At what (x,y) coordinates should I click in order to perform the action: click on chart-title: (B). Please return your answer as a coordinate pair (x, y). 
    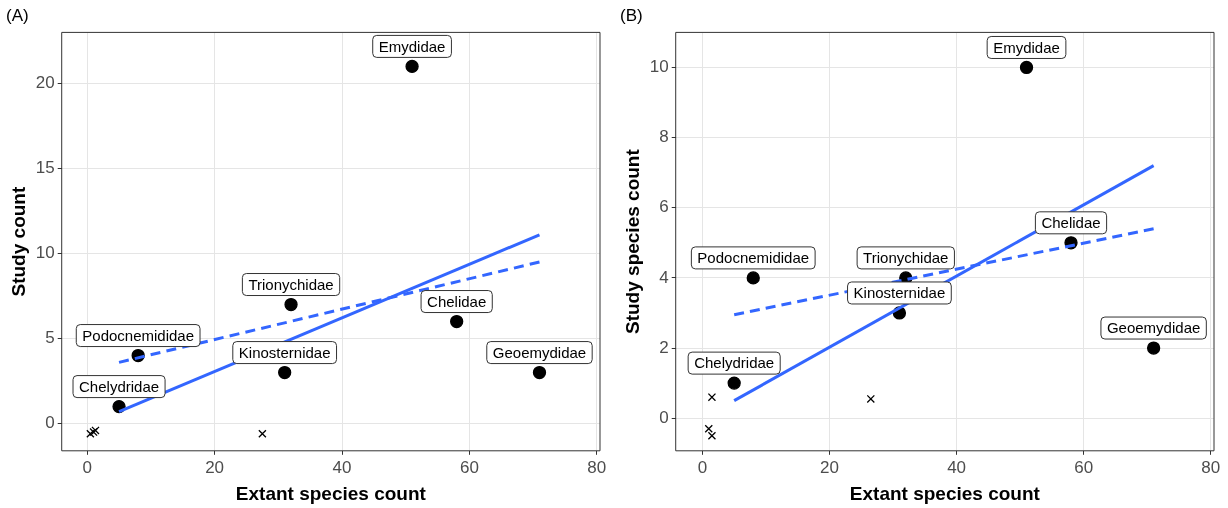
    Looking at the image, I should click on (631, 15).